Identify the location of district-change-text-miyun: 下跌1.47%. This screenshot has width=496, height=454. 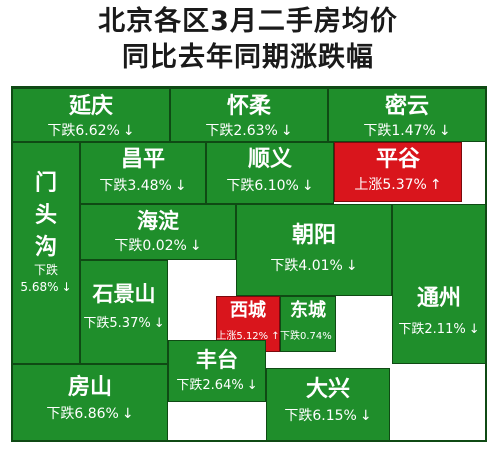
(399, 131).